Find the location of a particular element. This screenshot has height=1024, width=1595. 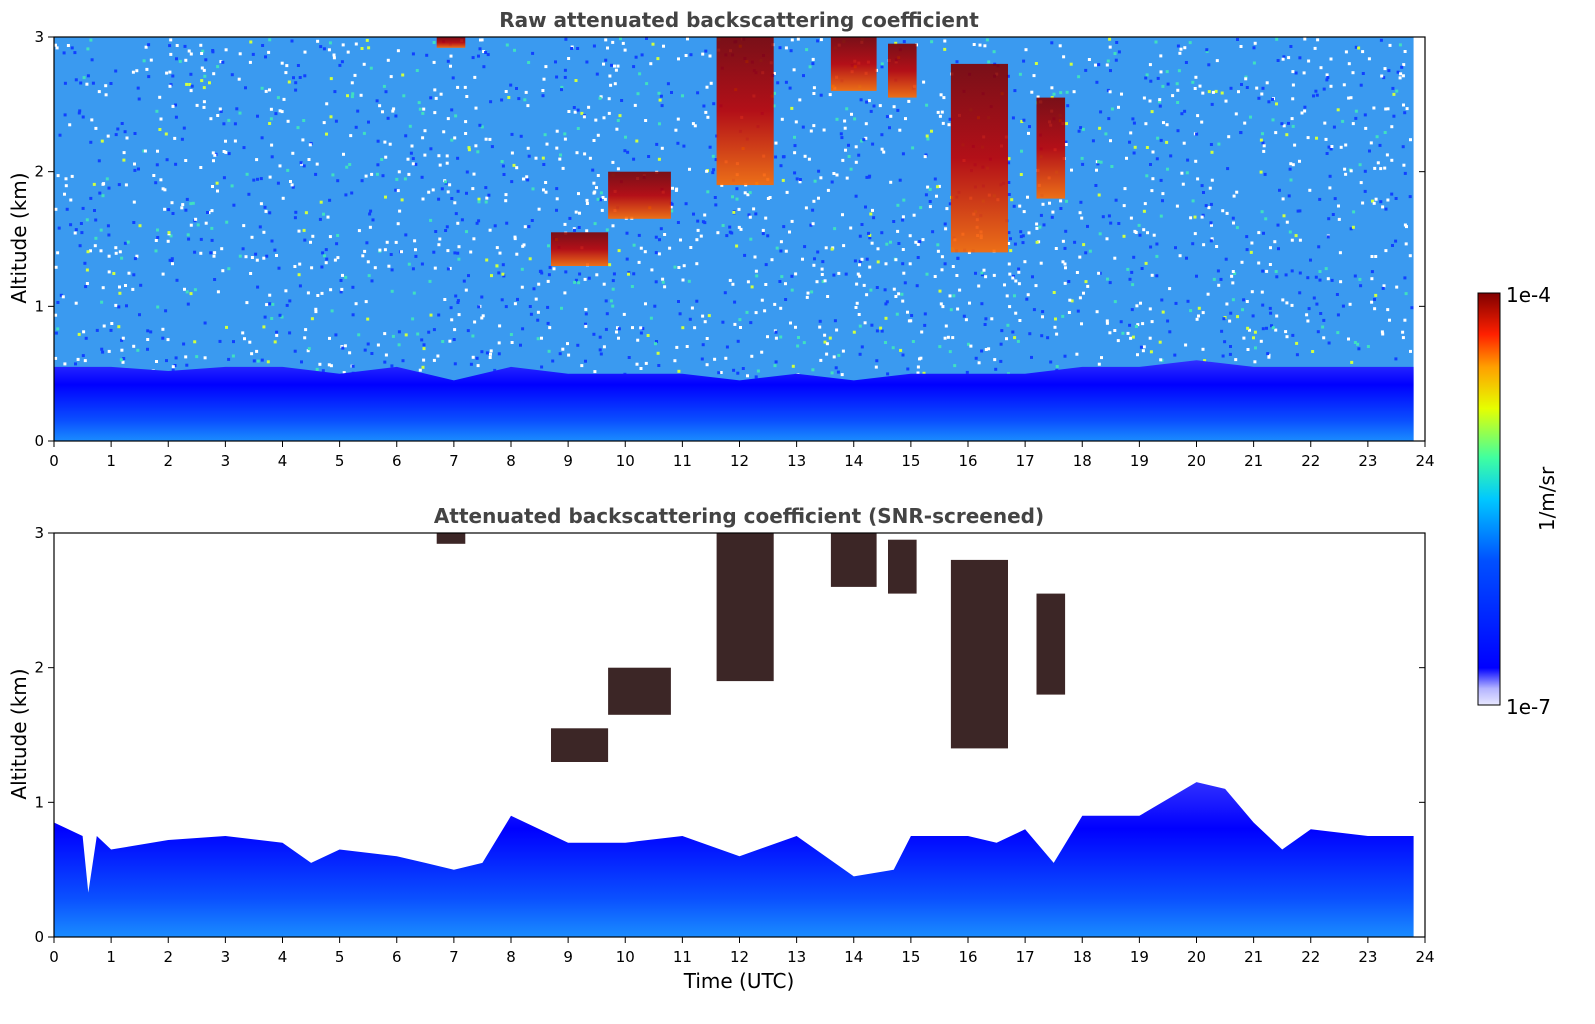

x-tick-label: 3 is located at coordinates (226, 957).